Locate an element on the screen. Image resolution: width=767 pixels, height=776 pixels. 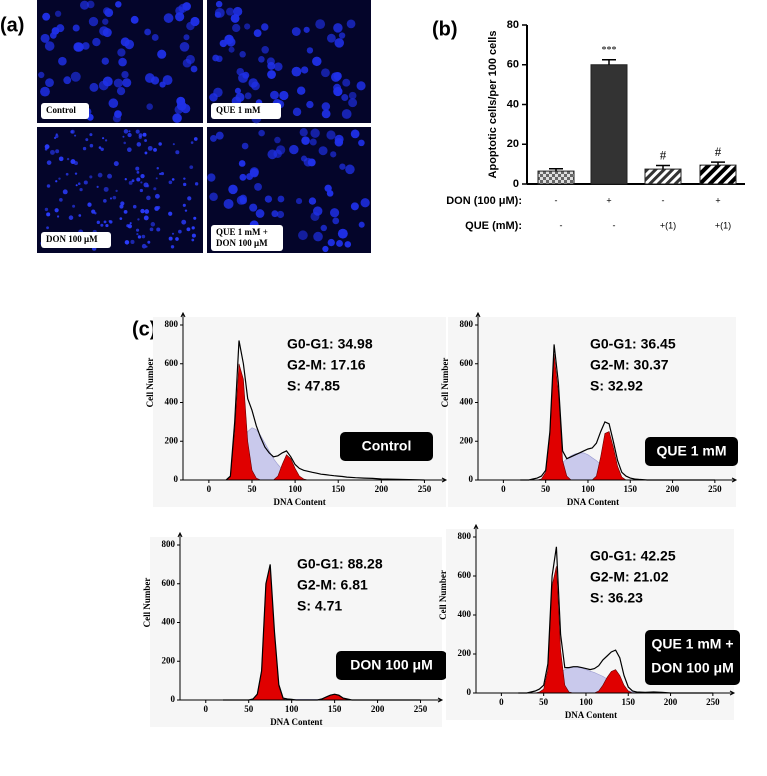
treatment-cell: - is located at coordinates (561, 225).